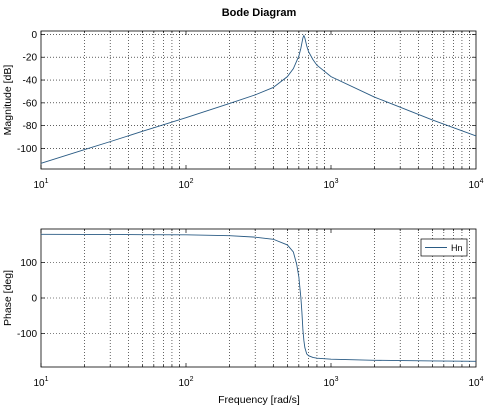 The height and width of the screenshot is (407, 488). I want to click on phase-y-tick-label: -100, so click(27, 334).